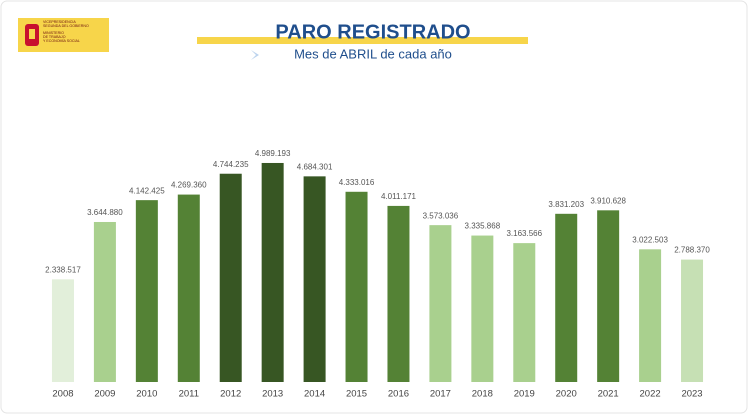  I want to click on x-tick-label: 2015, so click(356, 394).